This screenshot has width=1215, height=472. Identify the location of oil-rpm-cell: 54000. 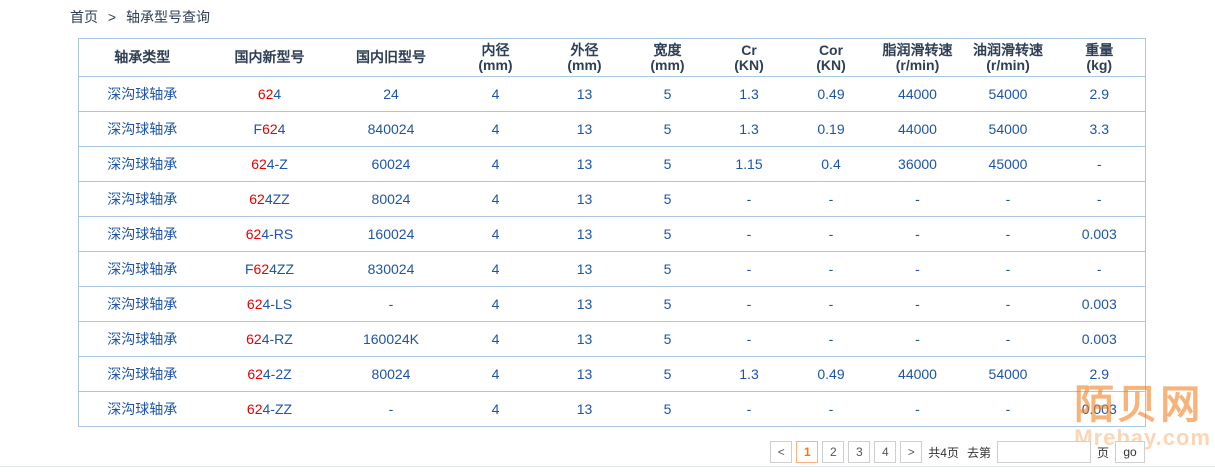
(1008, 129).